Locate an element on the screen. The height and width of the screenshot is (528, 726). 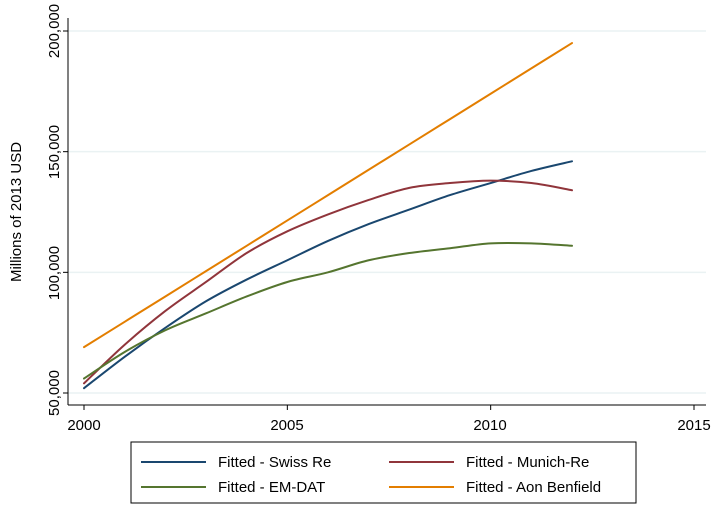
x-tick-label: 2010 is located at coordinates (489, 425).